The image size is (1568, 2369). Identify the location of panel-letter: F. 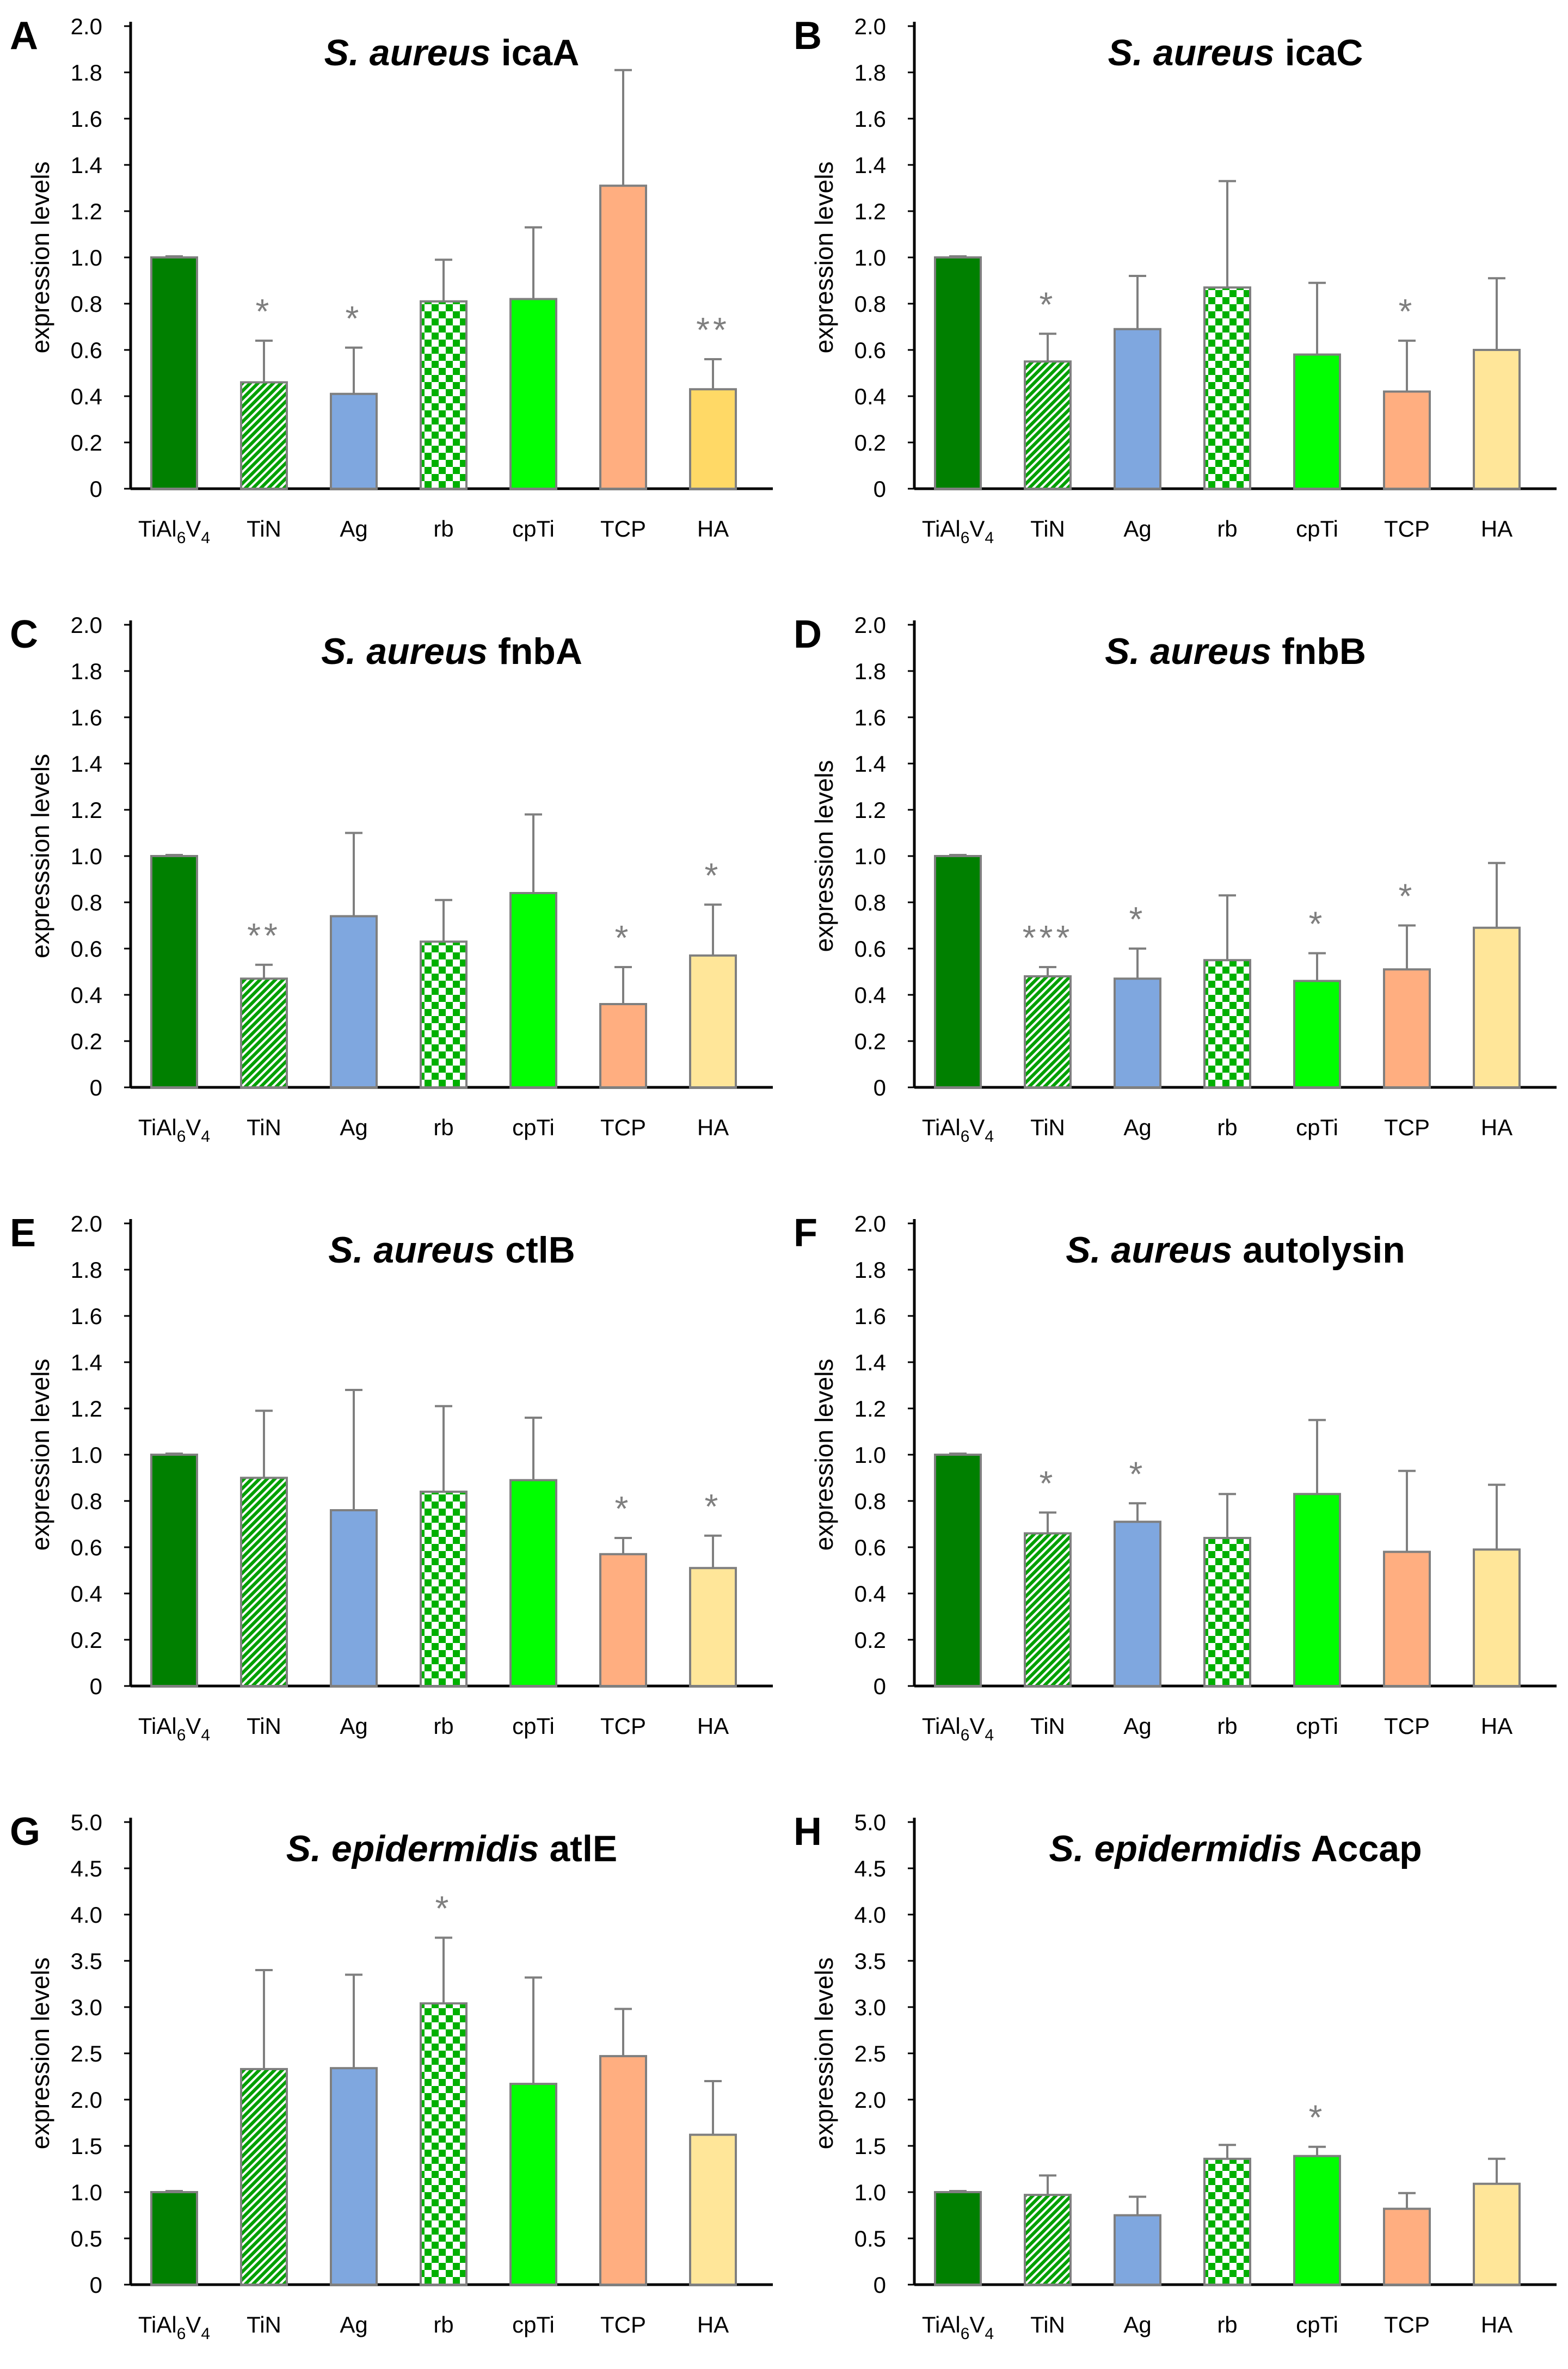
(805, 1233).